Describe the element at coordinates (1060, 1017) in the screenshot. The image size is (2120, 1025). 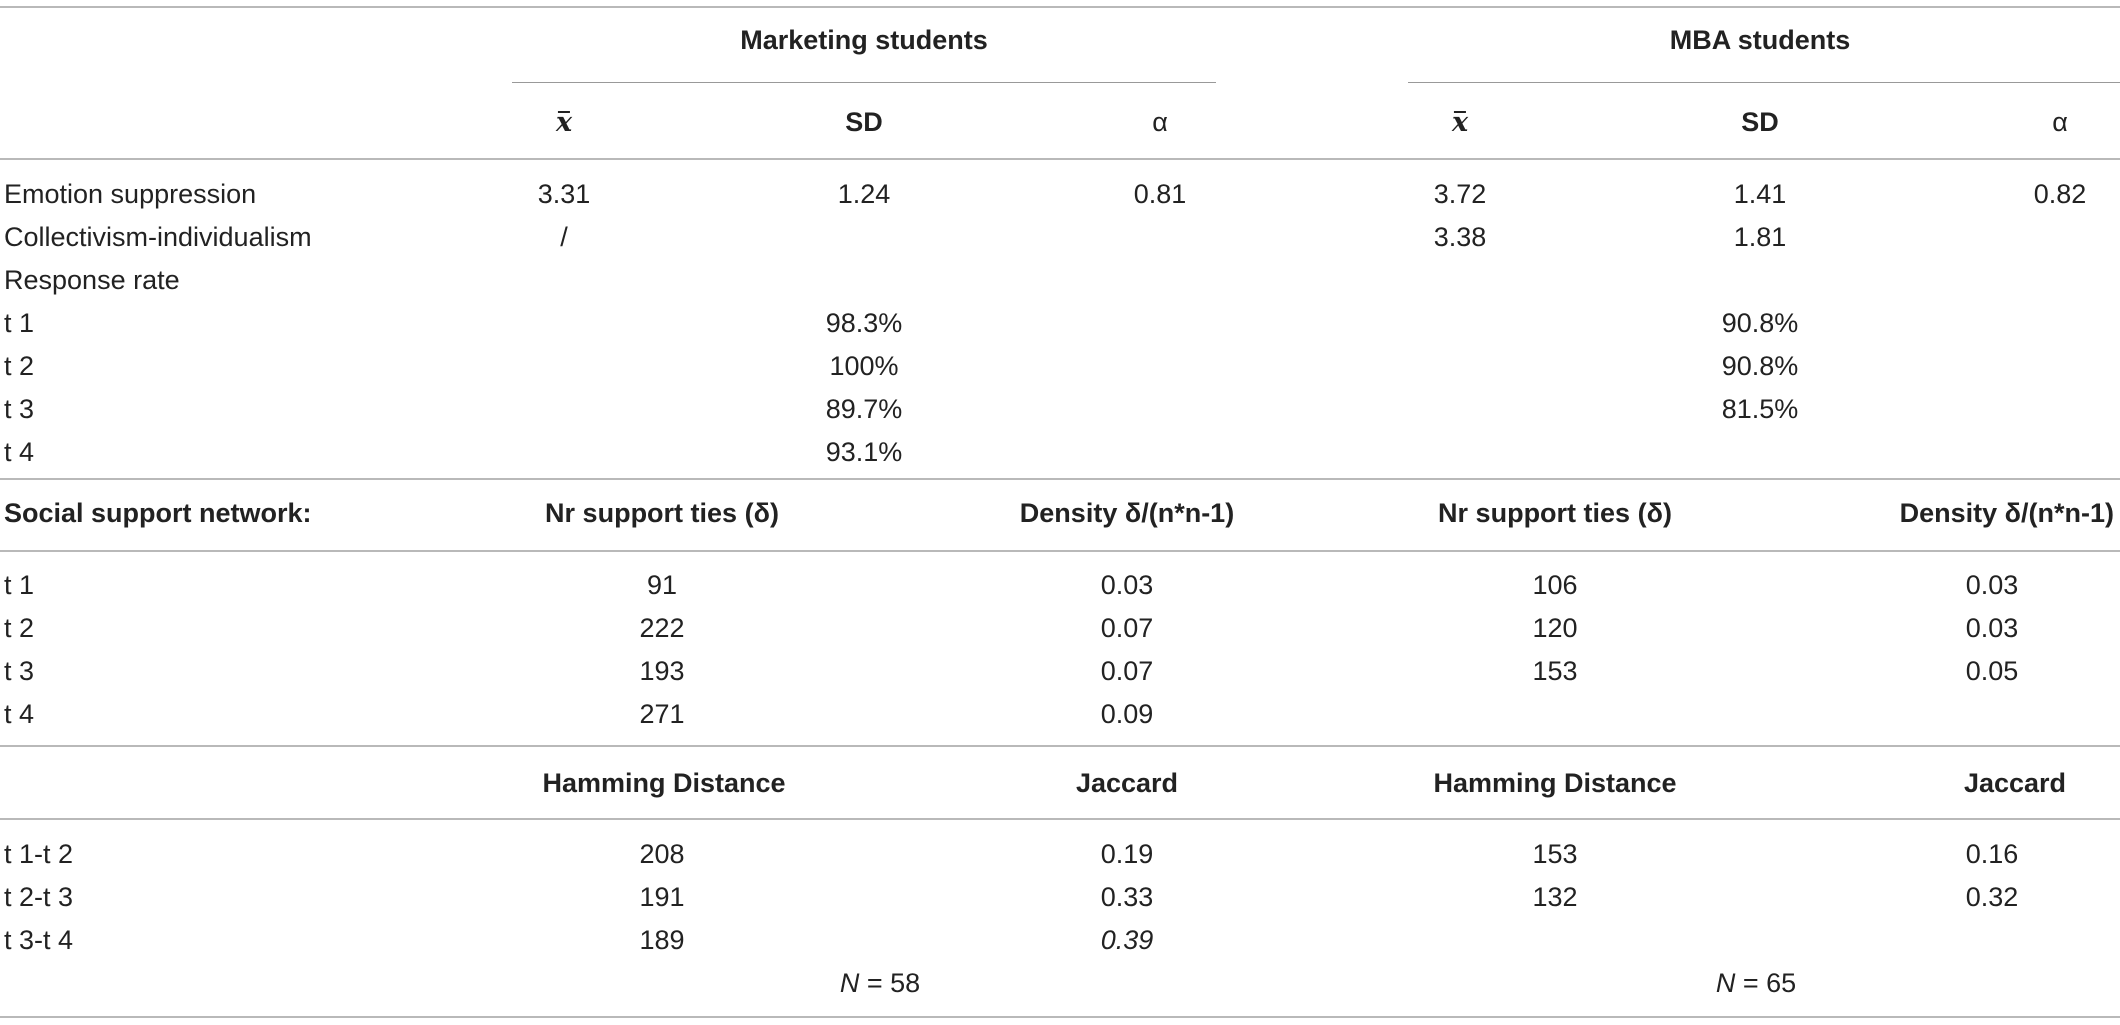
I see `table-bottom-rule` at that location.